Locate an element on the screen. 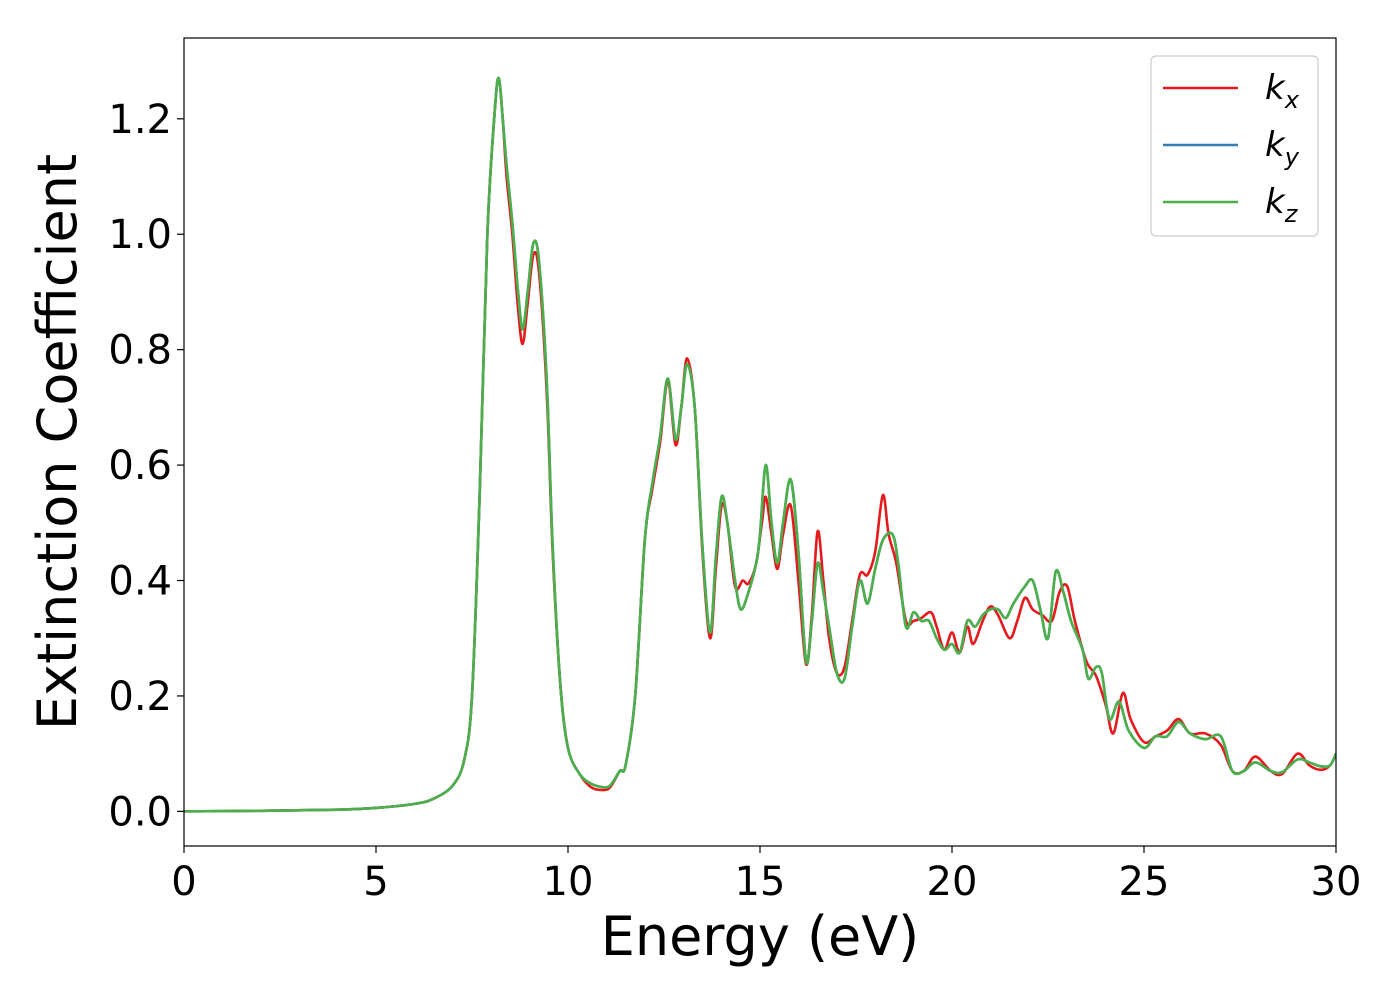  y-tick-label: 1.0 is located at coordinates (140, 235).